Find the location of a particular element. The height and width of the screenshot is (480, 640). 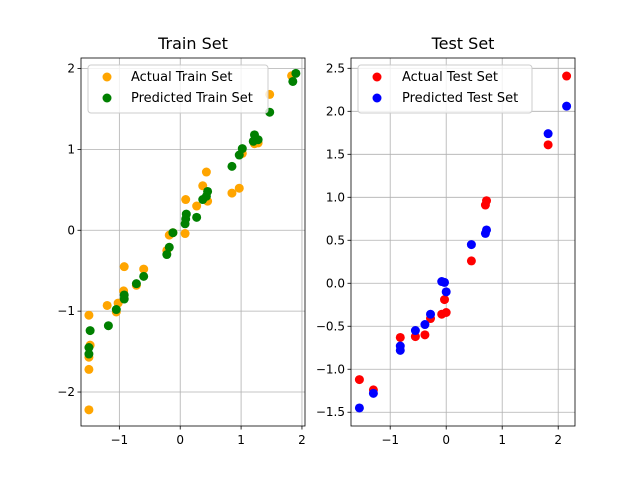

train-set-x-tick-label: −1 is located at coordinates (119, 440).